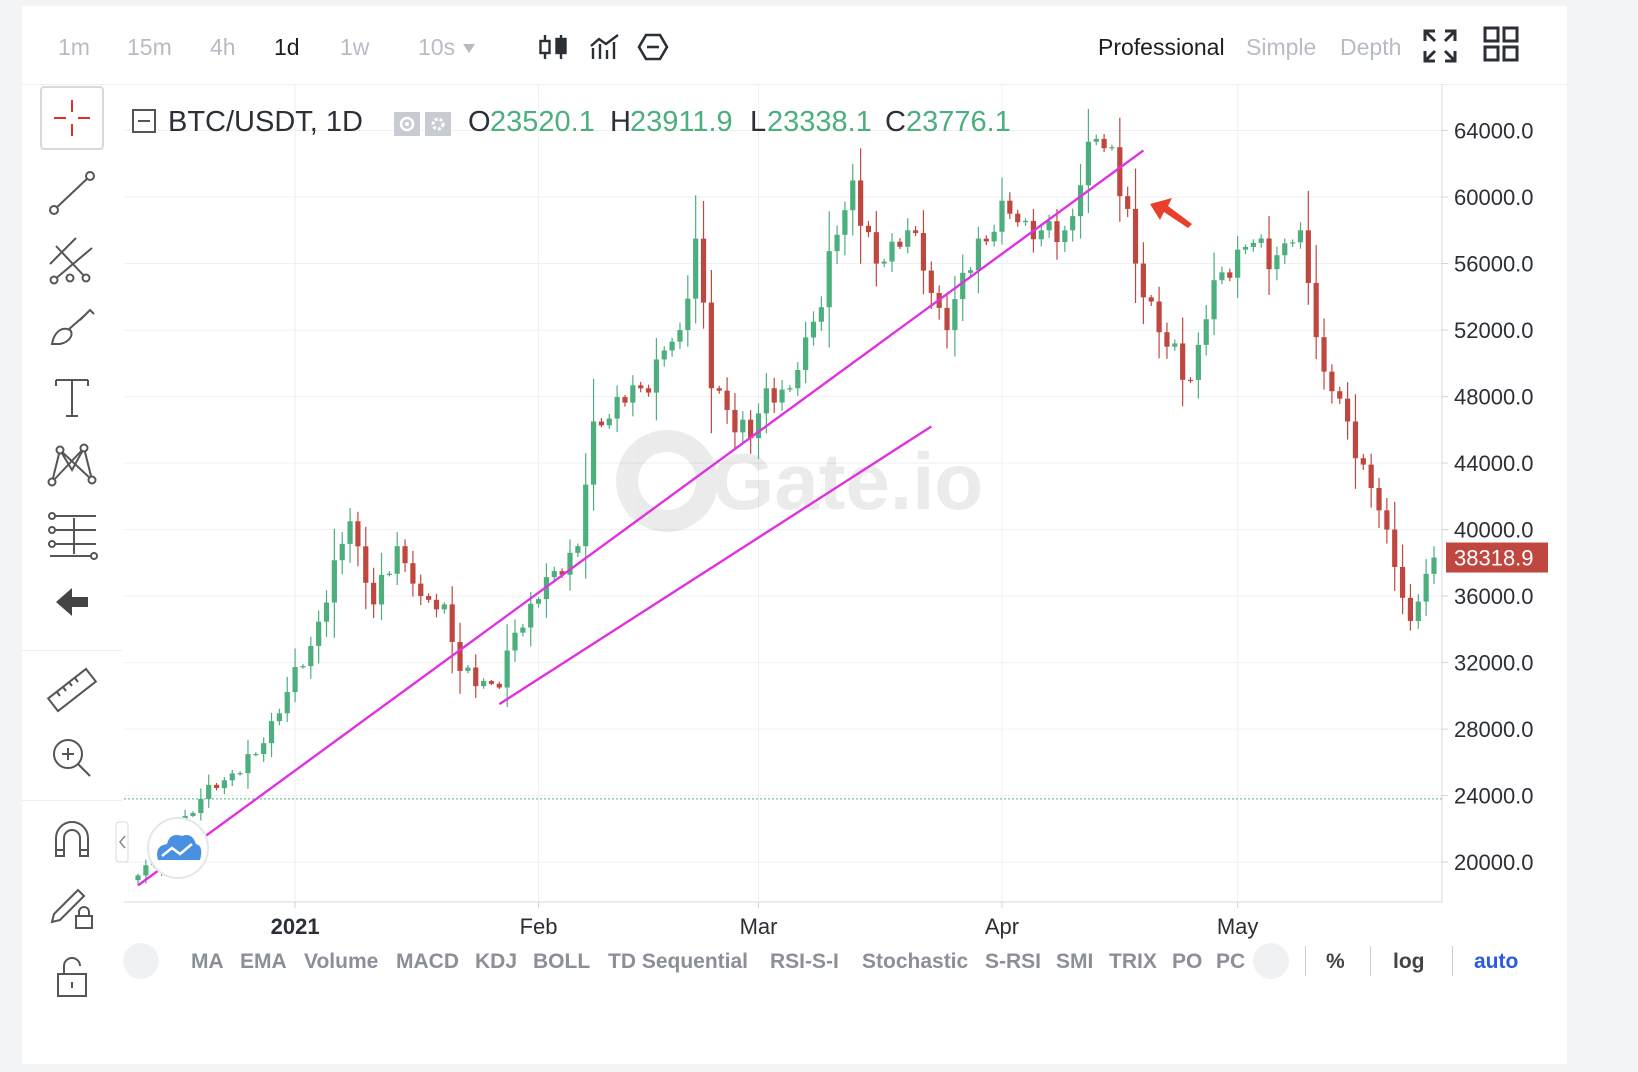  I want to click on indicator-ema: EMA, so click(263, 961).